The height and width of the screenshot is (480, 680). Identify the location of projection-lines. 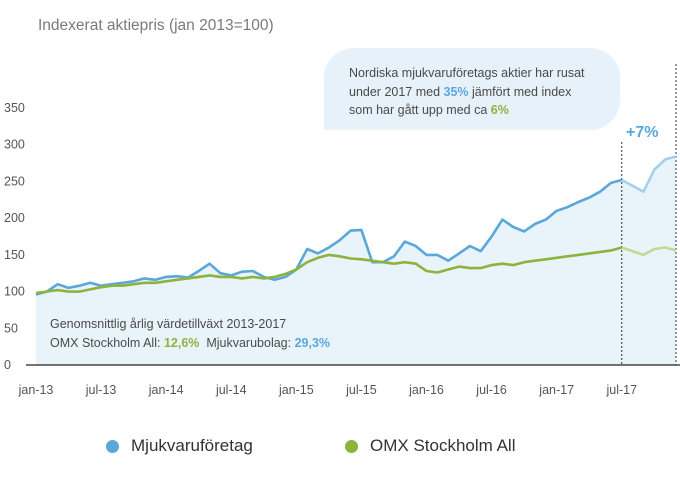
(649, 214).